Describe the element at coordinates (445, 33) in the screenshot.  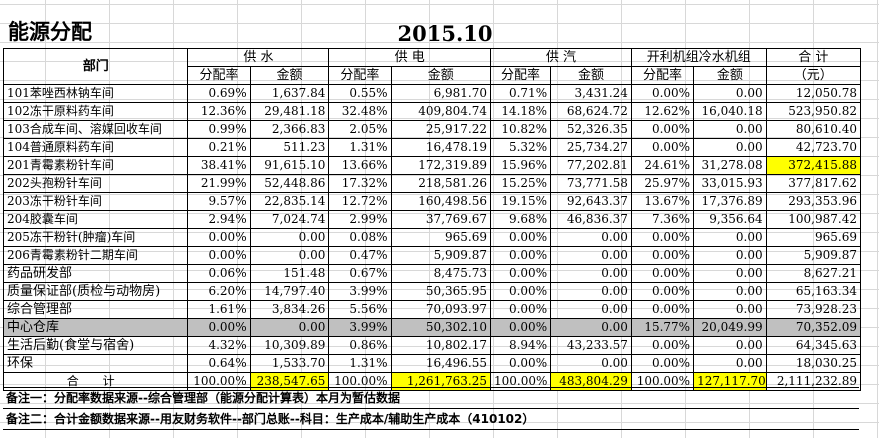
I see `period-label: 2015.10` at that location.